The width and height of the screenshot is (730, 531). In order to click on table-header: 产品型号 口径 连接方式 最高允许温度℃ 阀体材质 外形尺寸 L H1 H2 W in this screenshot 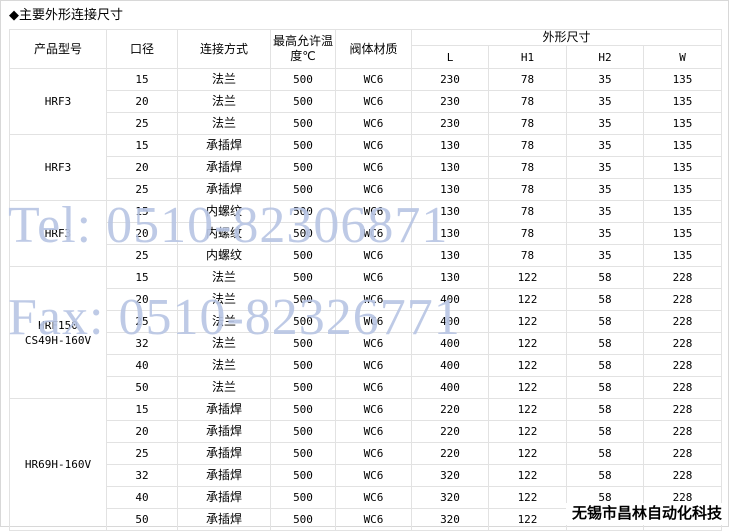, I will do `click(366, 49)`.